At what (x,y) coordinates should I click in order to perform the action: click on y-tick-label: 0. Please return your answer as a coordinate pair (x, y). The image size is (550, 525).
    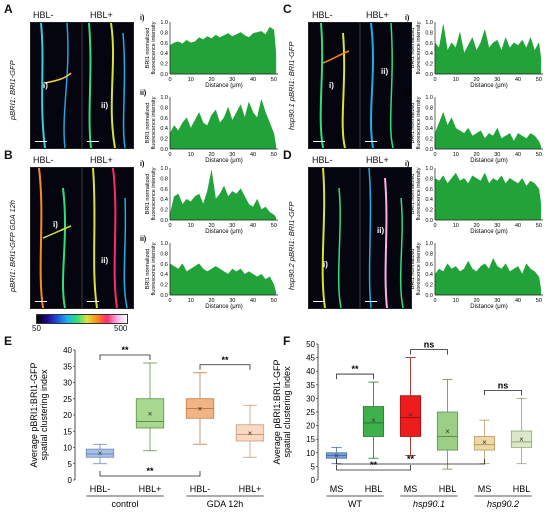
    Looking at the image, I should click on (313, 480).